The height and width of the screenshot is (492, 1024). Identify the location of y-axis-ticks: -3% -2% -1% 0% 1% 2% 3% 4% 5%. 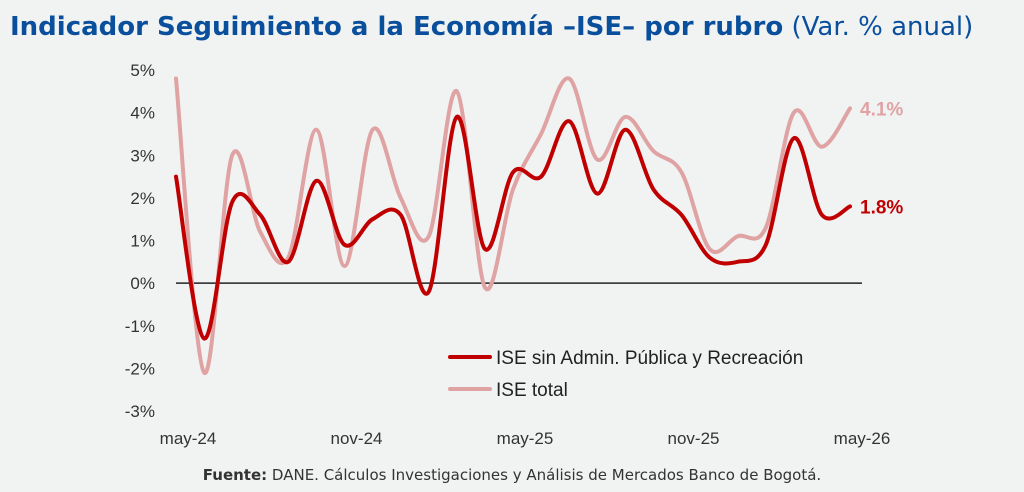
(140, 241).